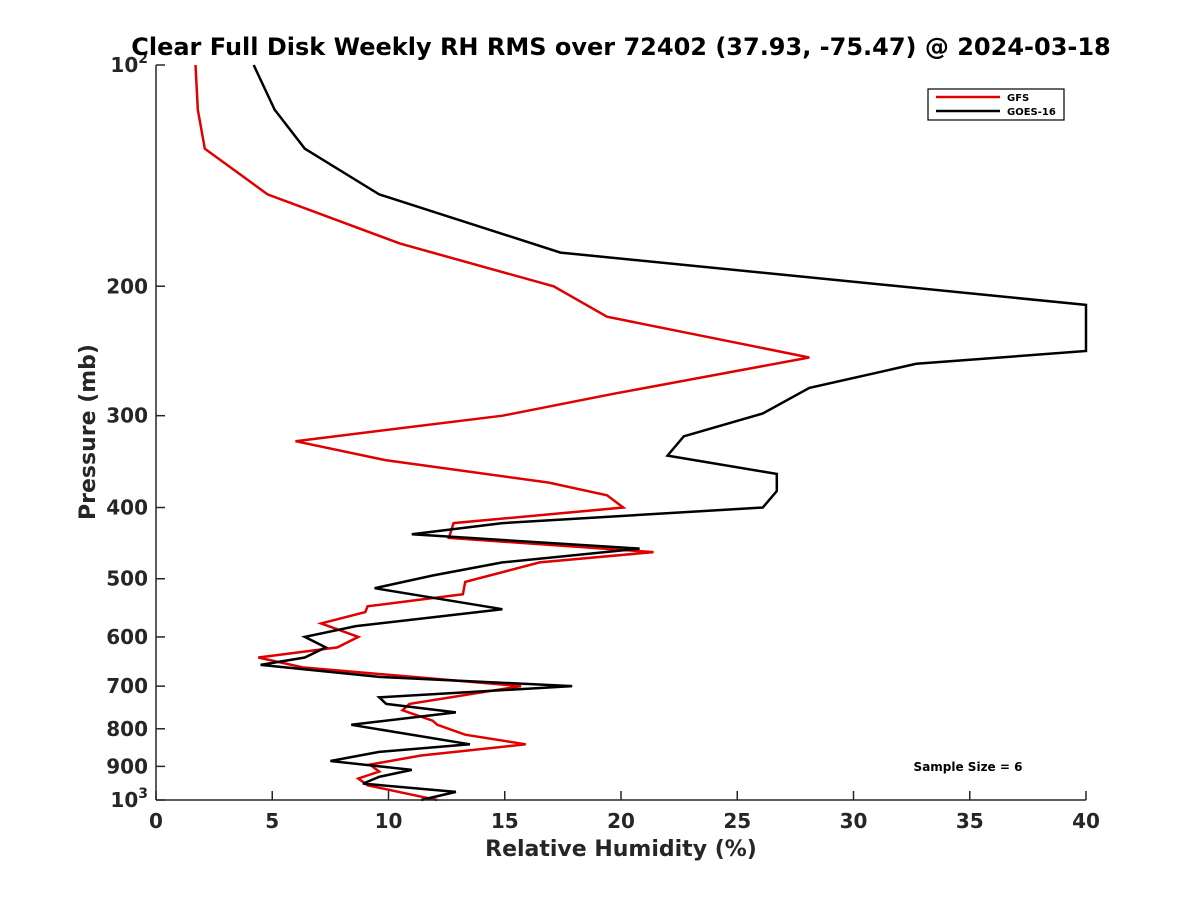 This screenshot has width=1200, height=900. Describe the element at coordinates (135, 431) in the screenshot. I see `y-ticks: 10² 200 300 400 500 600 700 800 900 10³` at that location.